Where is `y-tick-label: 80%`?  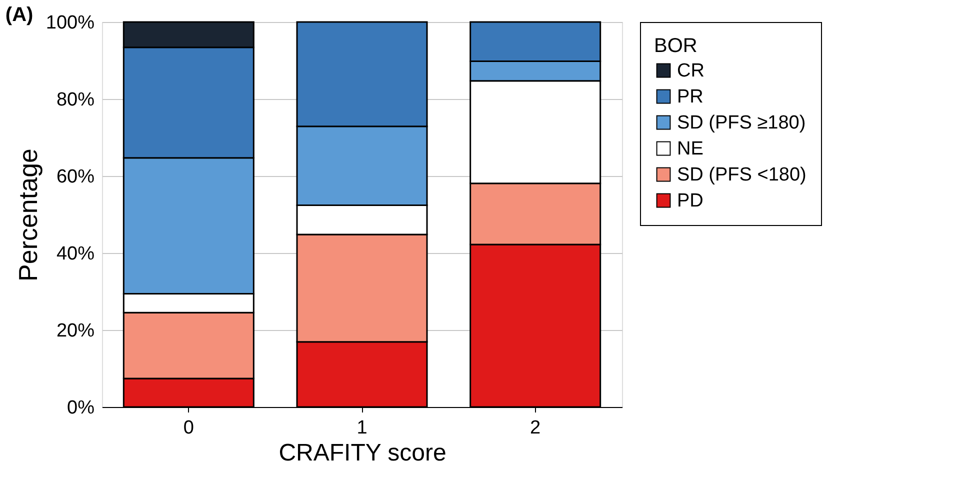
y-tick-label: 80% is located at coordinates (75, 100).